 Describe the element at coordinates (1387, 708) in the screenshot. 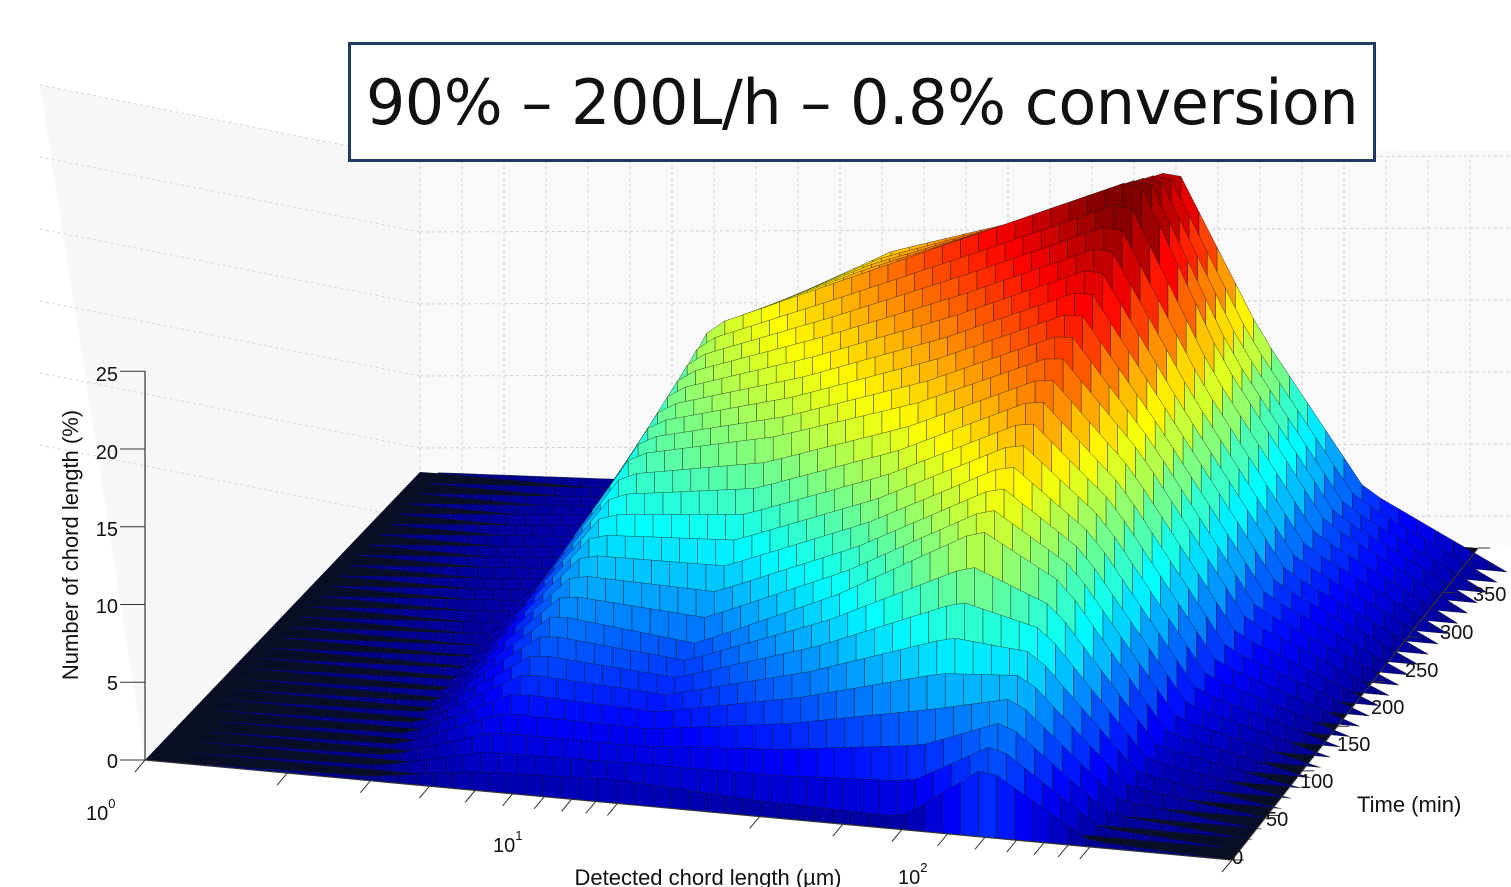

I see `y-tick-label: 200` at that location.